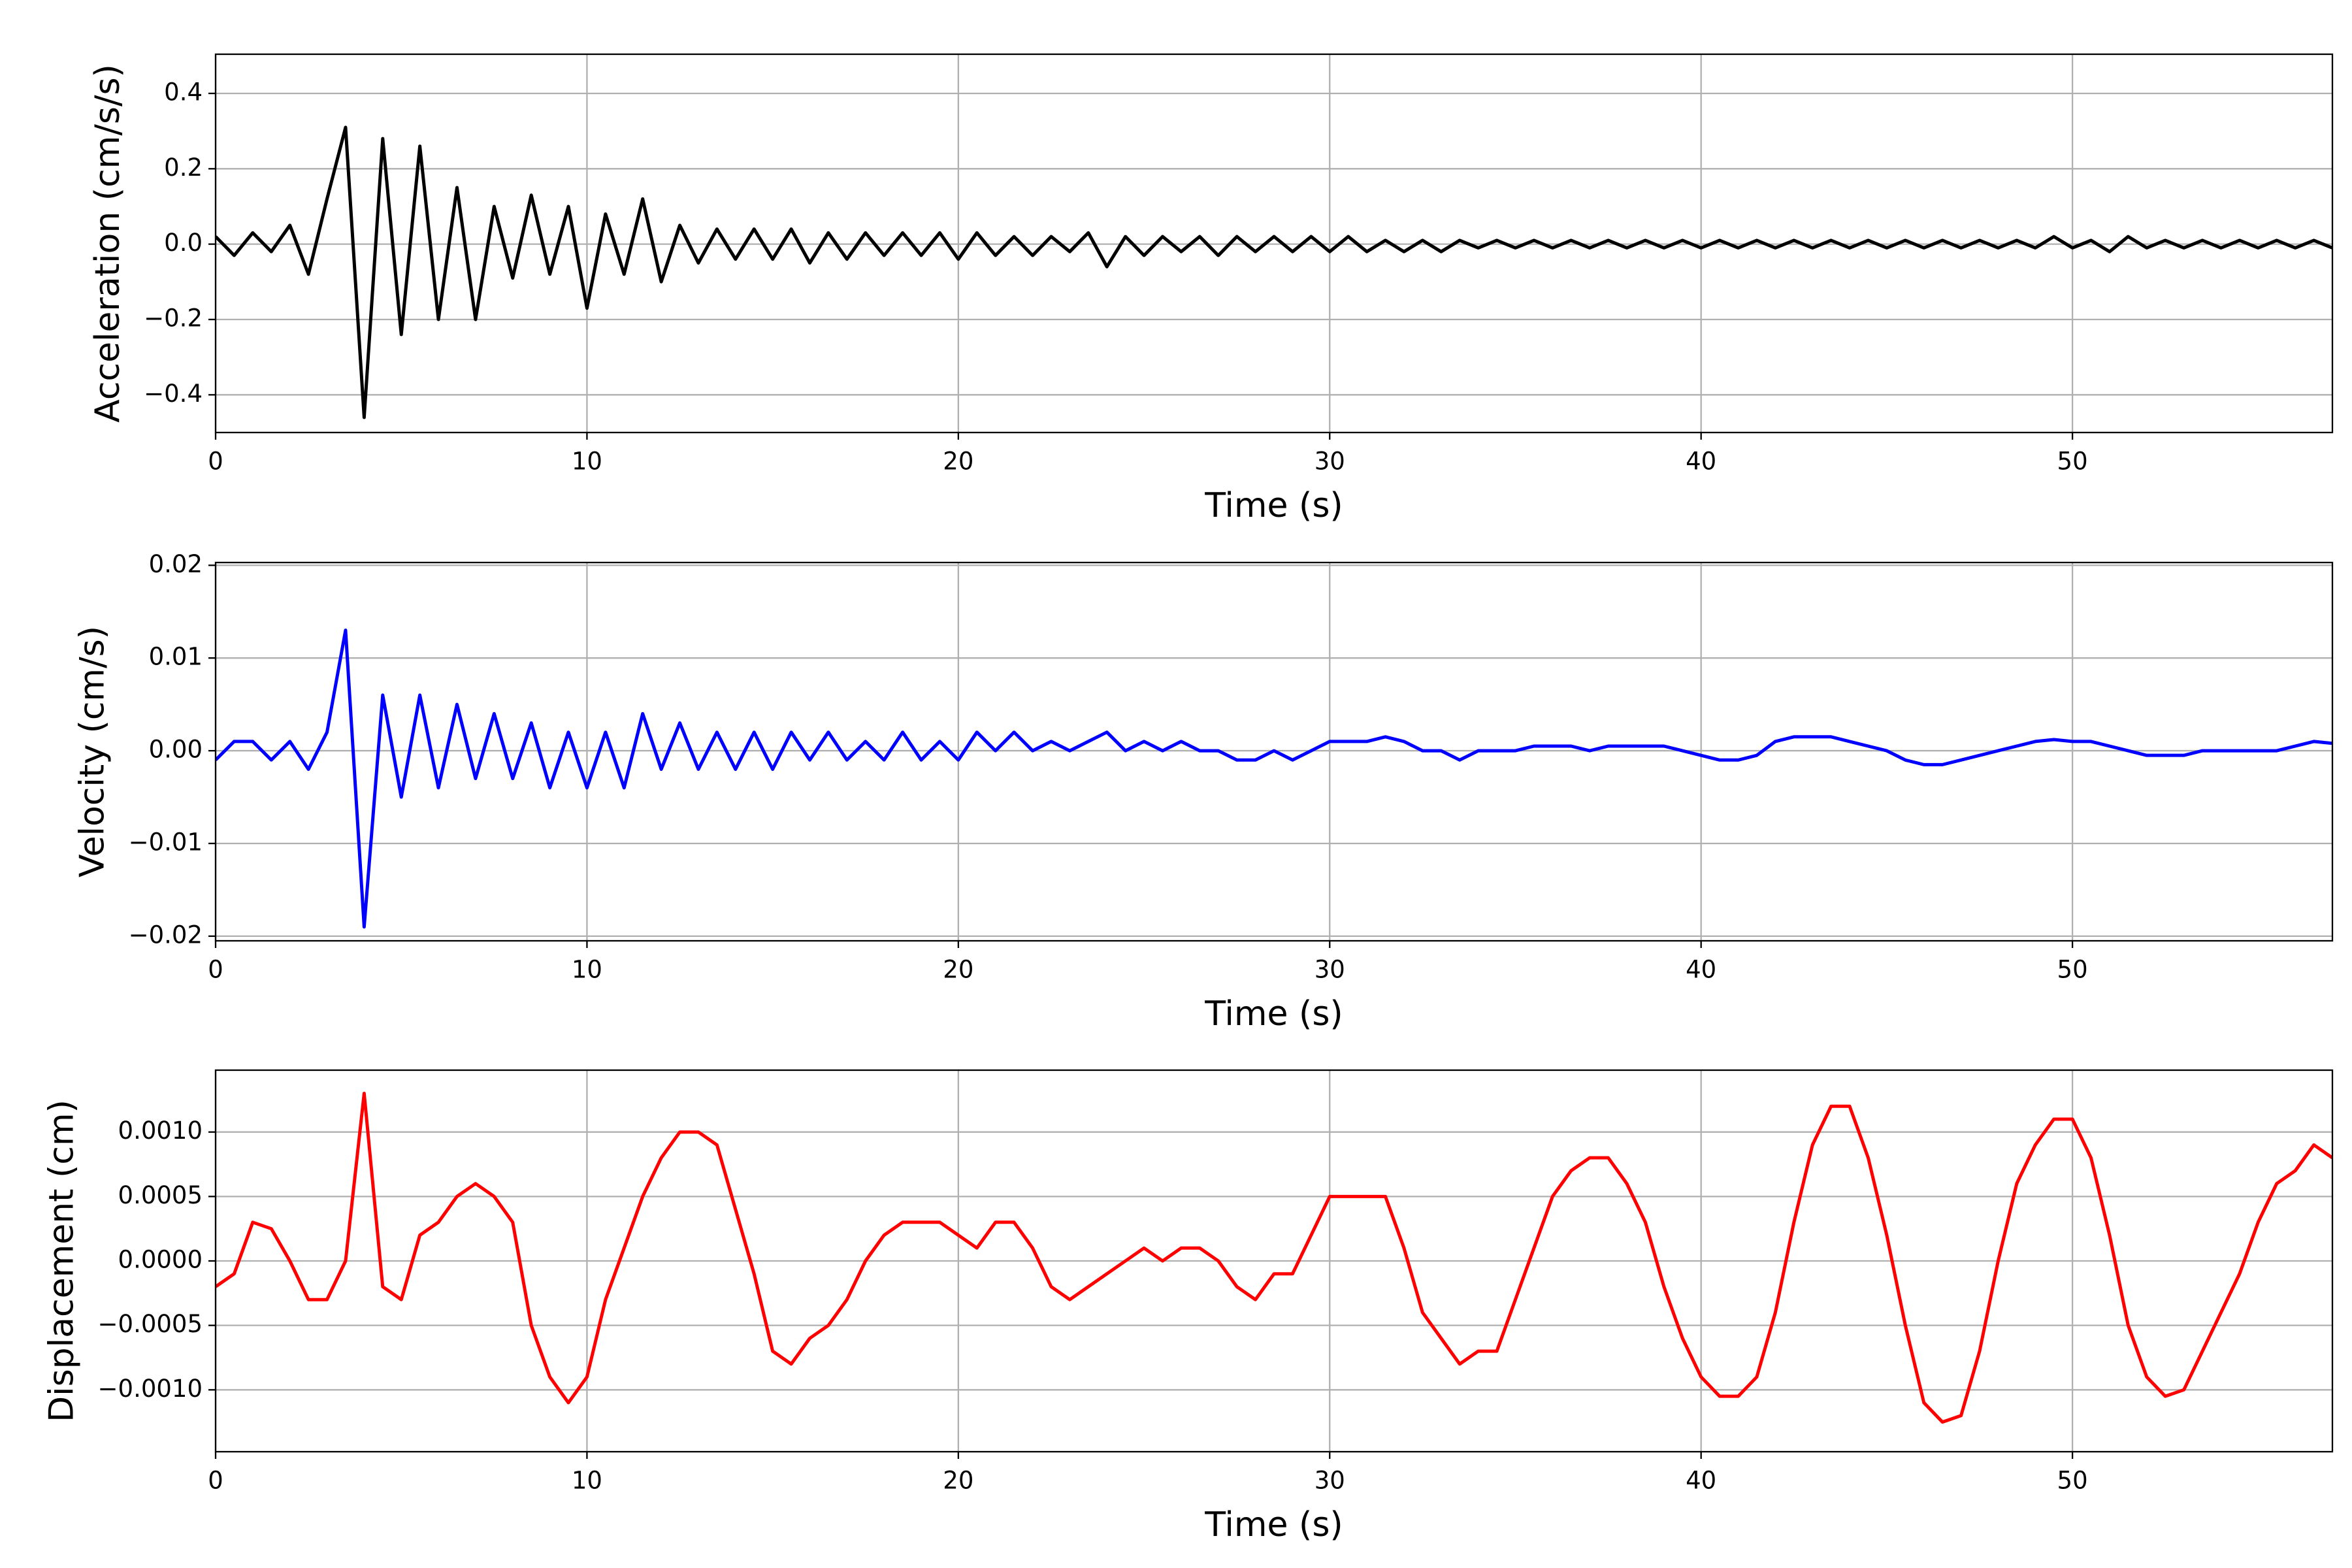  What do you see at coordinates (160, 1195) in the screenshot?
I see `y-tick-label: 0.0005` at bounding box center [160, 1195].